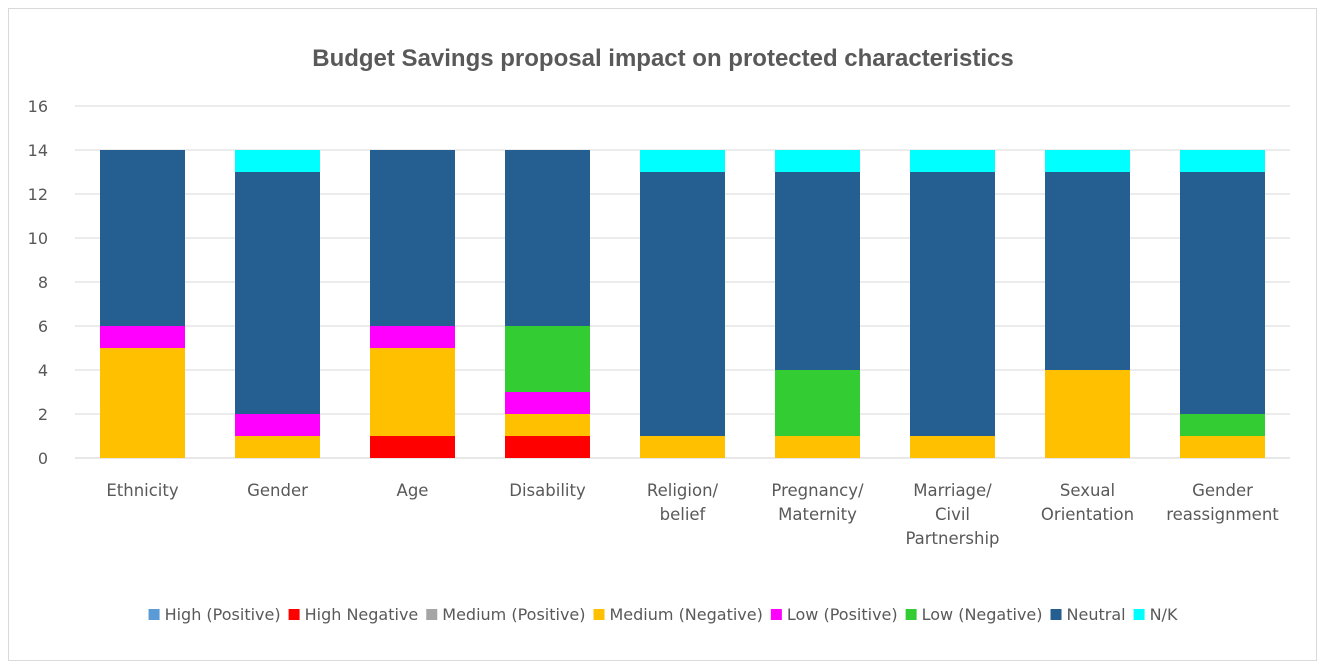  What do you see at coordinates (1087, 490) in the screenshot?
I see `x-tick-label: Sexual` at bounding box center [1087, 490].